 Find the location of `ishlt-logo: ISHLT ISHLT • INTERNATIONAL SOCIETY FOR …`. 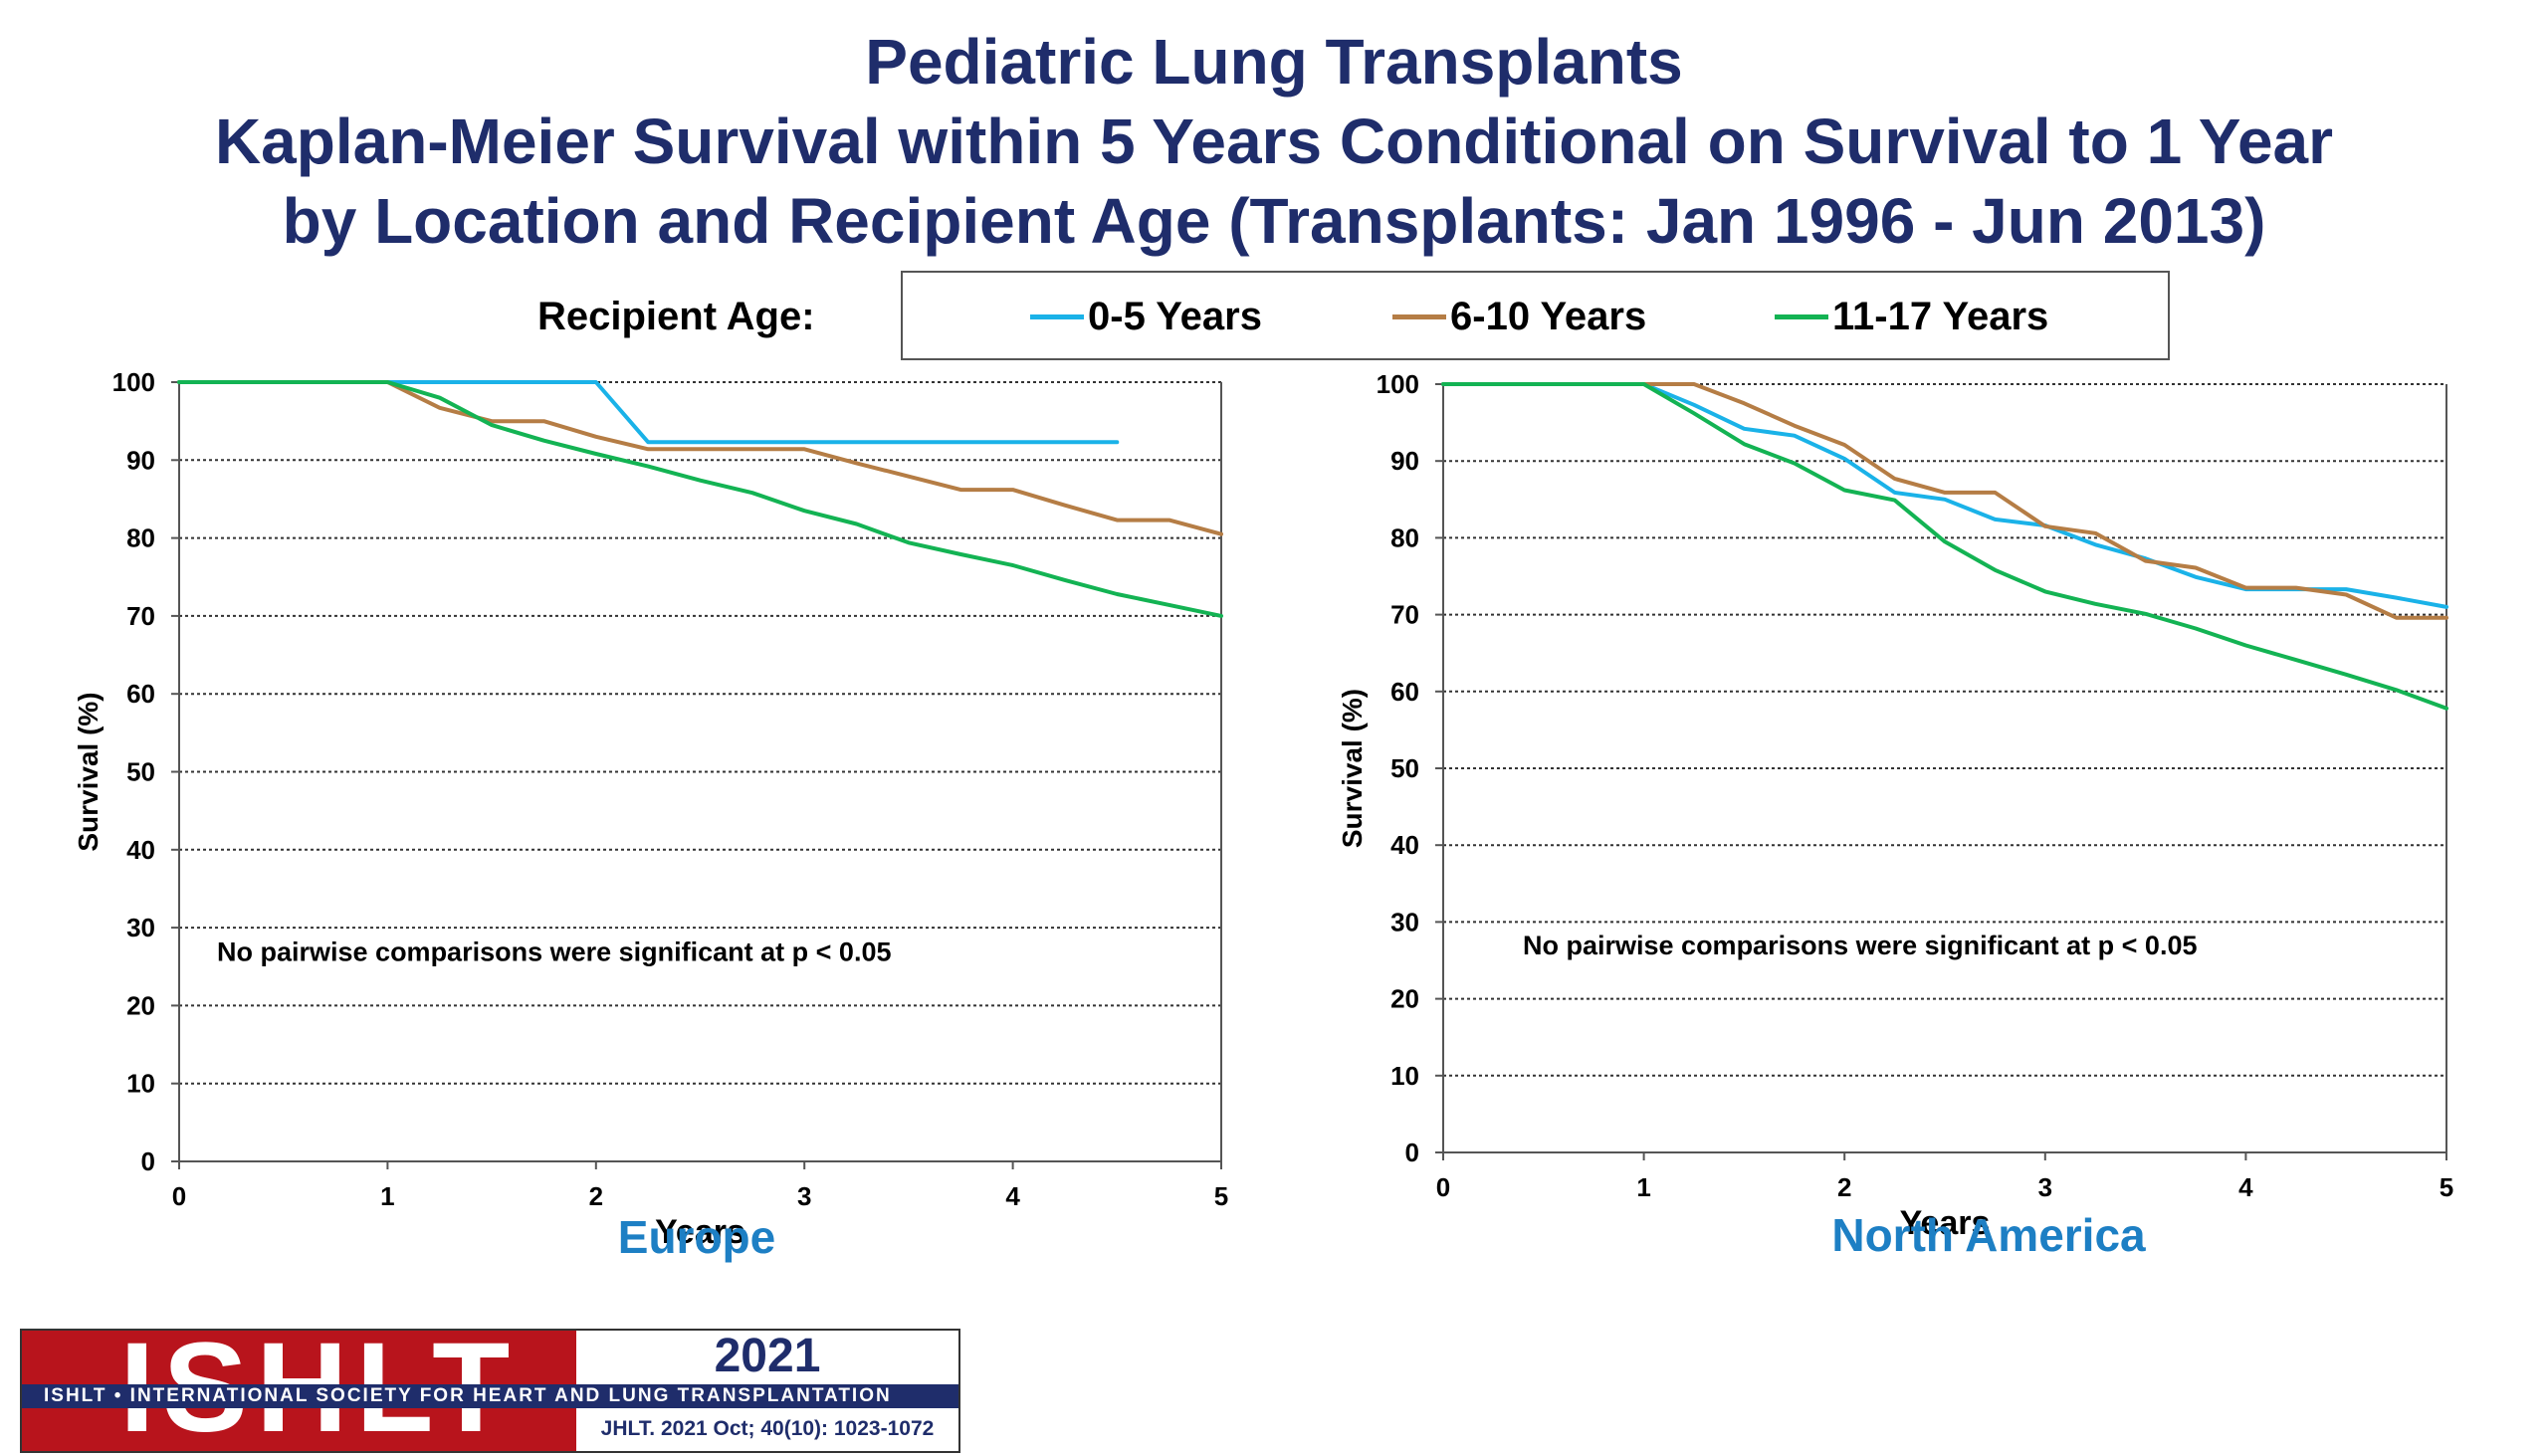

ishlt-logo: ISHLT ISHLT • INTERNATIONAL SOCIETY FOR … is located at coordinates (490, 1391).